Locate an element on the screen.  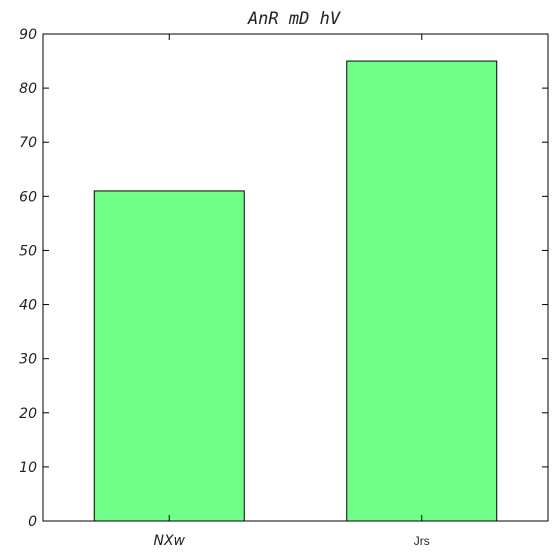
chart-title: AnR mD hV is located at coordinates (294, 19).